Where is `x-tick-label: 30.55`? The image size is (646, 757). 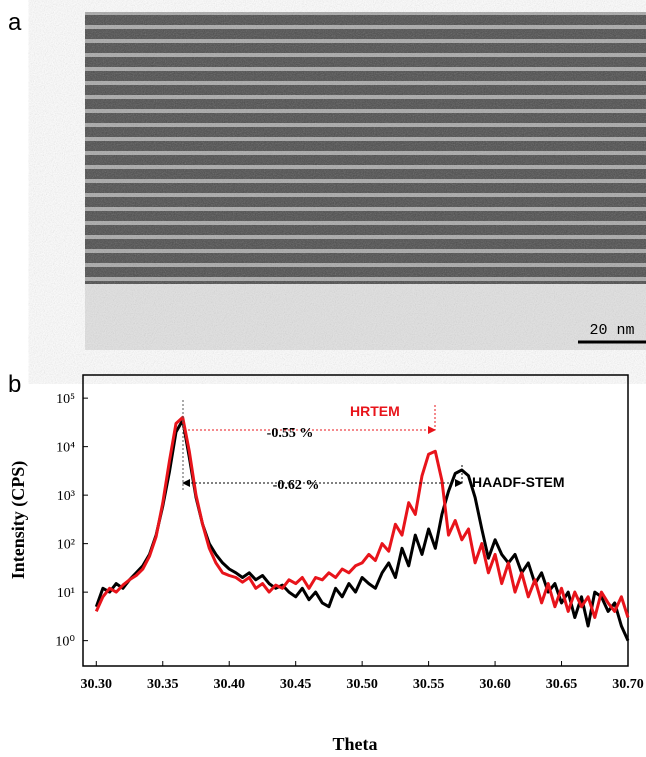
x-tick-label: 30.55 is located at coordinates (429, 684).